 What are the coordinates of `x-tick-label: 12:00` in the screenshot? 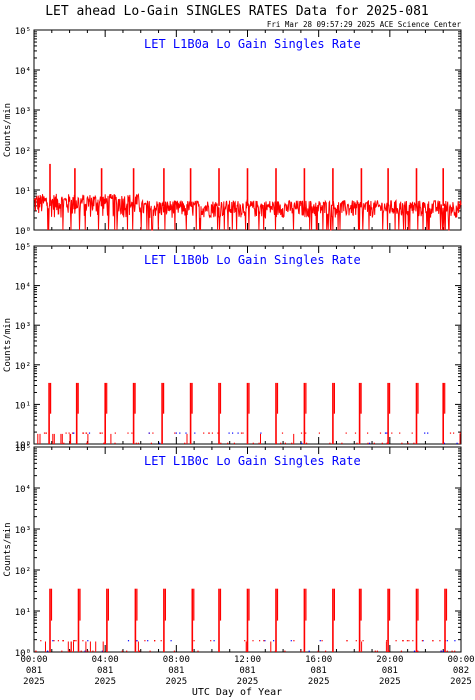 It's located at (247, 660).